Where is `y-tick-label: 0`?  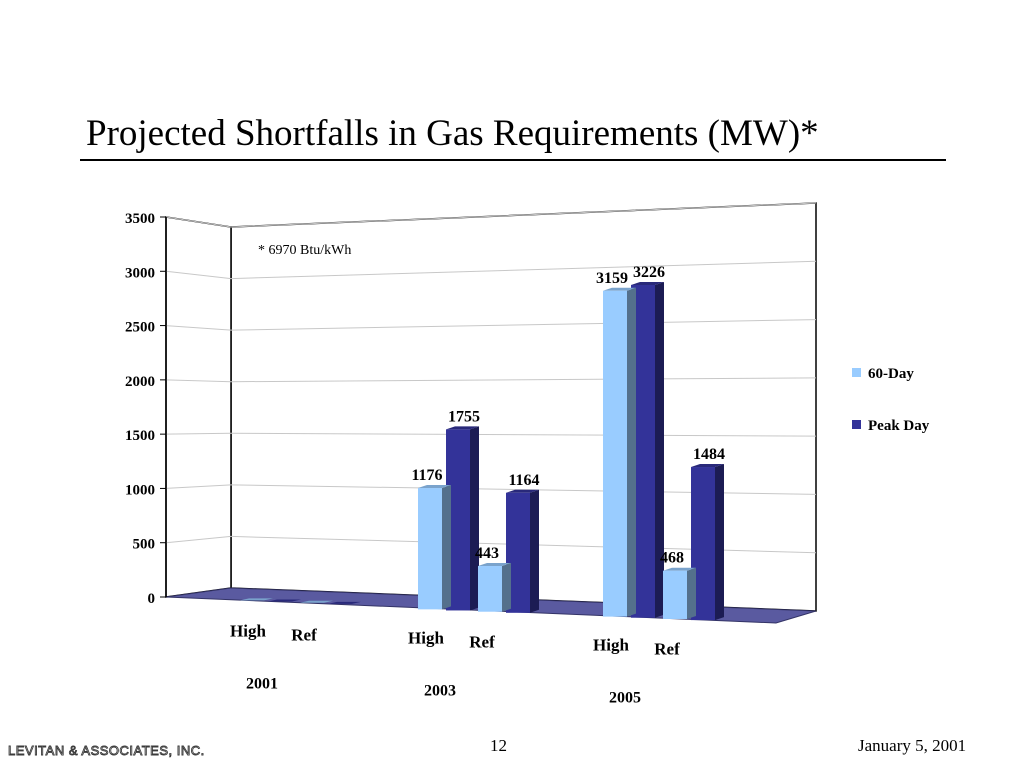 y-tick-label: 0 is located at coordinates (152, 599).